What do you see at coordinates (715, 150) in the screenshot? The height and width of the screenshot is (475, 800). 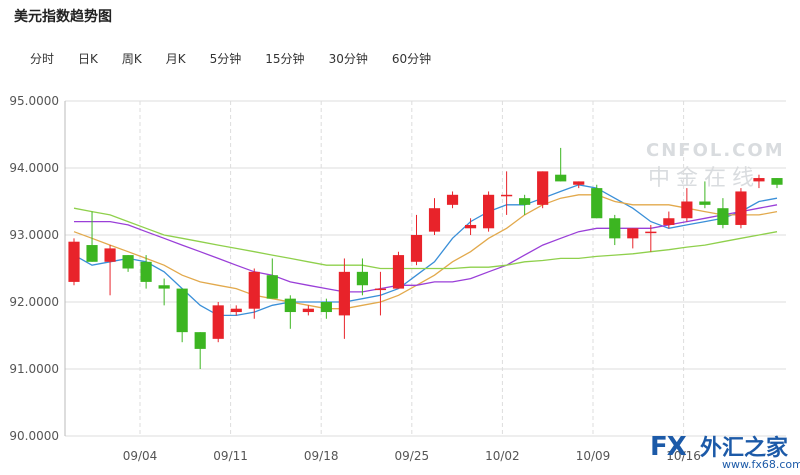 I see `watermark-top: CNFOL.COM` at bounding box center [715, 150].